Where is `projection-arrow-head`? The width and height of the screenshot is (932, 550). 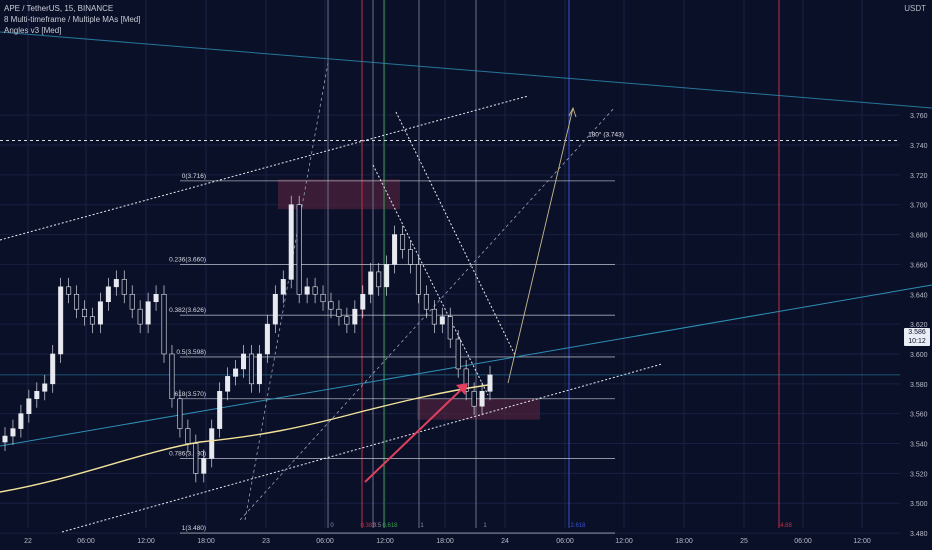
projection-arrow-head is located at coordinates (572, 112).